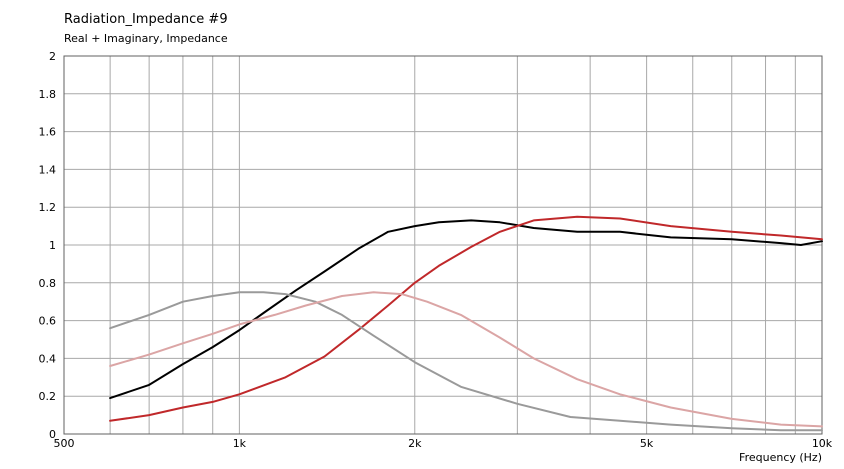 Image resolution: width=844 pixels, height=469 pixels. What do you see at coordinates (780, 457) in the screenshot?
I see `x-axis-label: Frequency (Hz)` at bounding box center [780, 457].